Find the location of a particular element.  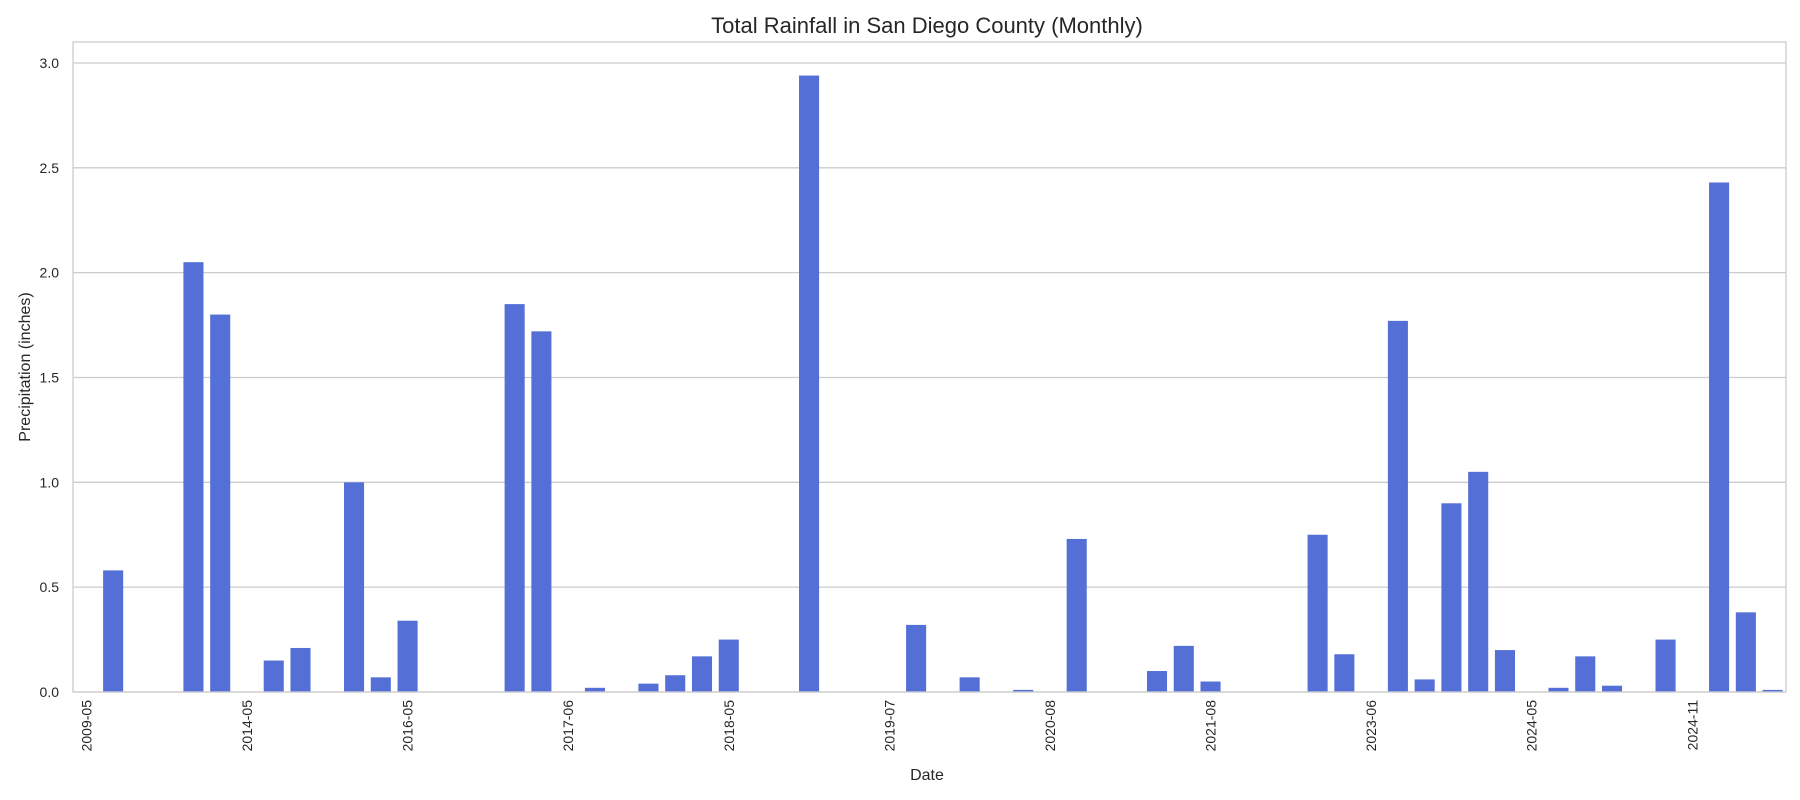

x-tick-label: 2024-11 is located at coordinates (1692, 725).